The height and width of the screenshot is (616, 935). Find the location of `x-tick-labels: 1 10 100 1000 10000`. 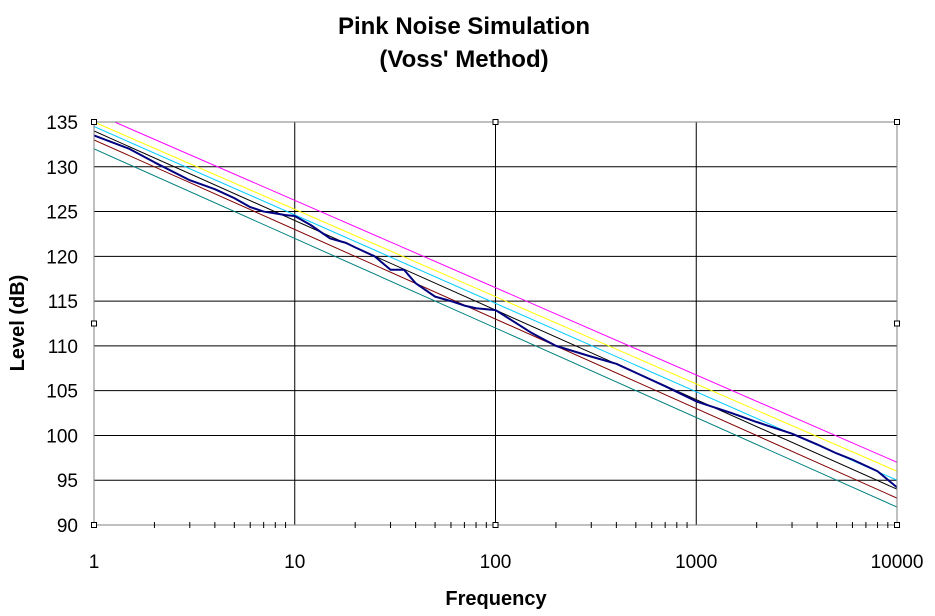

x-tick-labels: 1 10 100 1000 10000 is located at coordinates (506, 562).